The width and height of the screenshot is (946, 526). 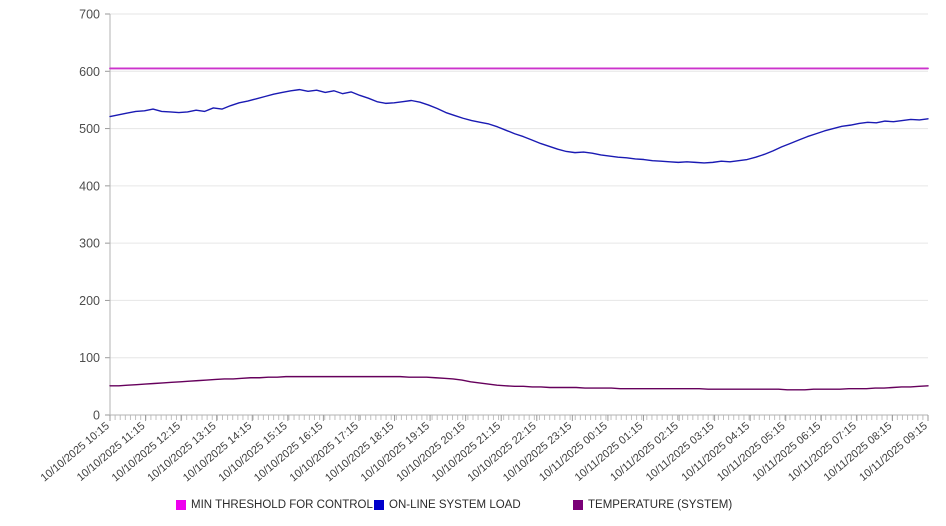 What do you see at coordinates (89, 244) in the screenshot?
I see `y-tick-label: 300` at bounding box center [89, 244].